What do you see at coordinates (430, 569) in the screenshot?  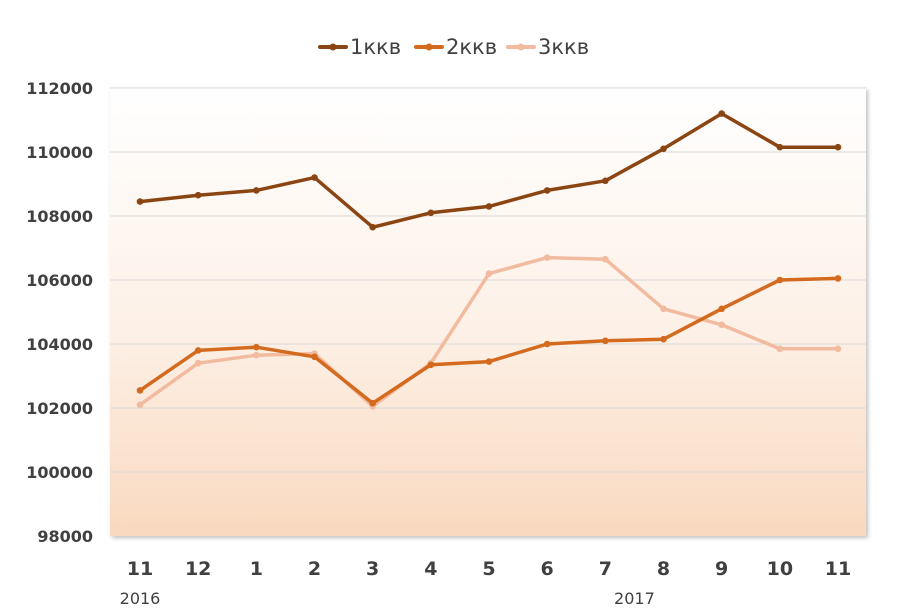 I see `x-tick-label: 4` at bounding box center [430, 569].